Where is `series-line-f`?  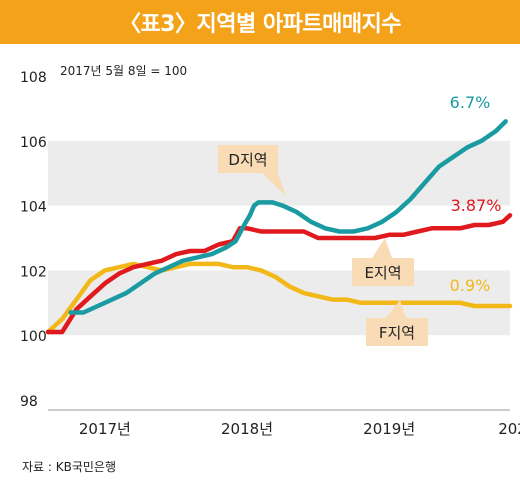 series-line-f is located at coordinates (279, 298).